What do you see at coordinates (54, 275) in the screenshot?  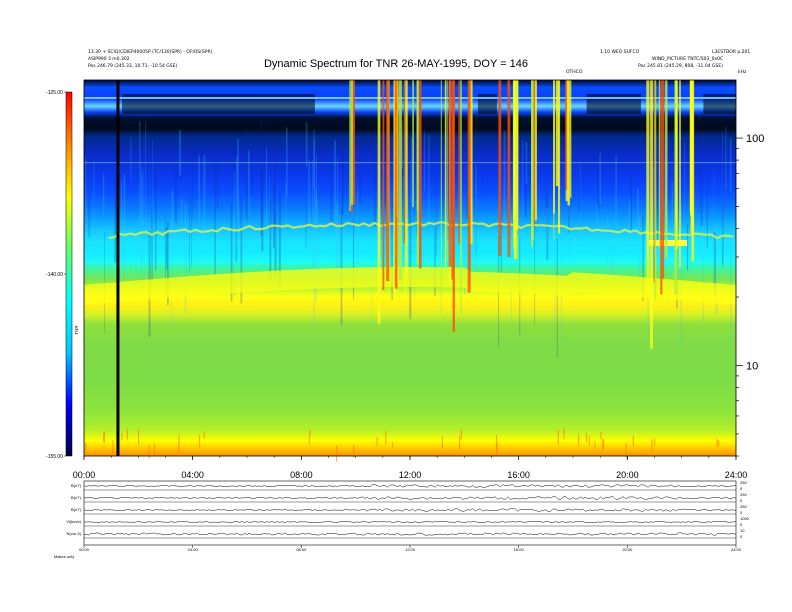 I see `colorbar-tick-label: -140.00` at bounding box center [54, 275].